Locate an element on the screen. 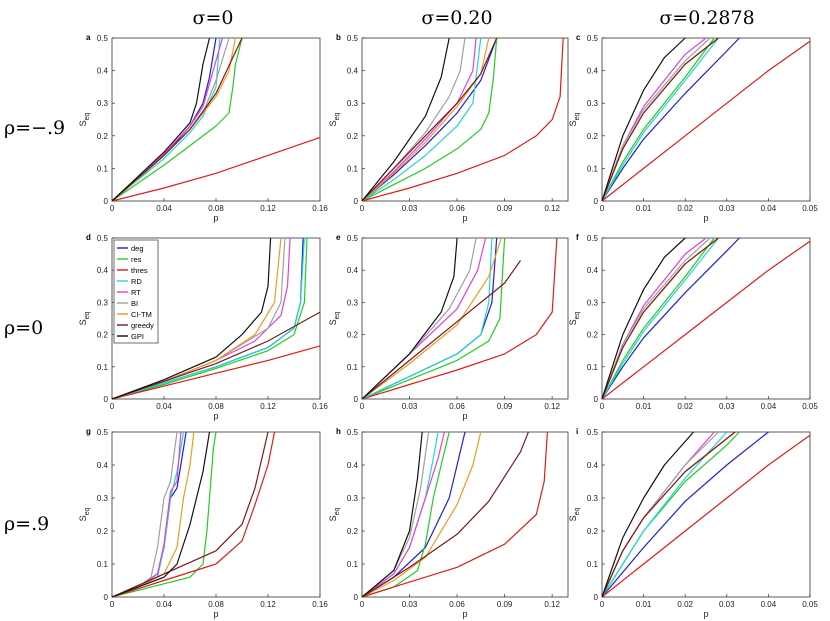  panel-letter: c is located at coordinates (578, 37).